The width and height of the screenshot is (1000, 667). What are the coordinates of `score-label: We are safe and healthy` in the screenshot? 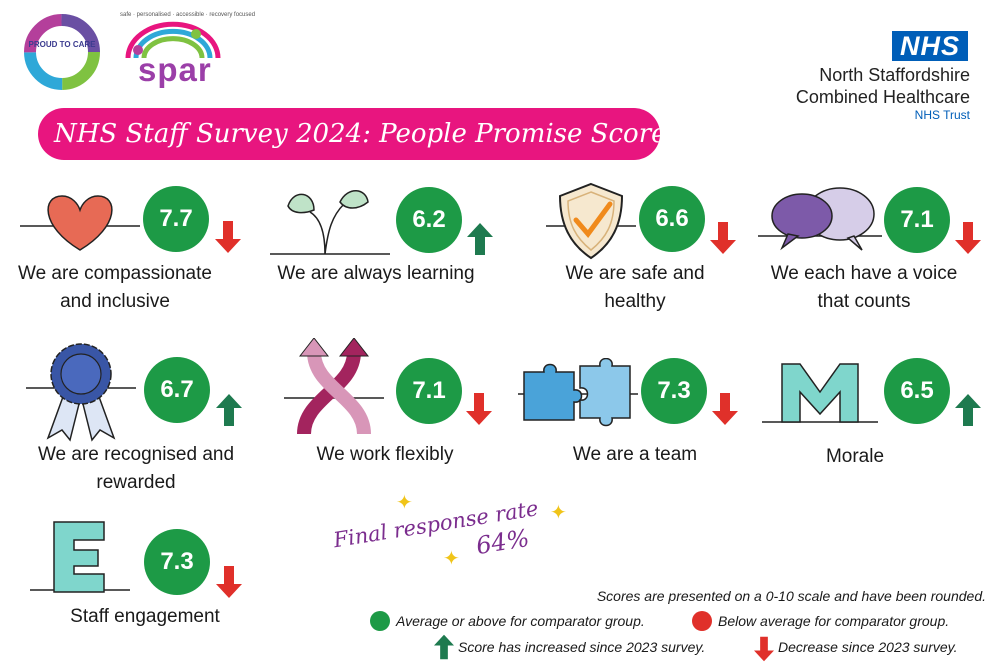 It's located at (635, 287).